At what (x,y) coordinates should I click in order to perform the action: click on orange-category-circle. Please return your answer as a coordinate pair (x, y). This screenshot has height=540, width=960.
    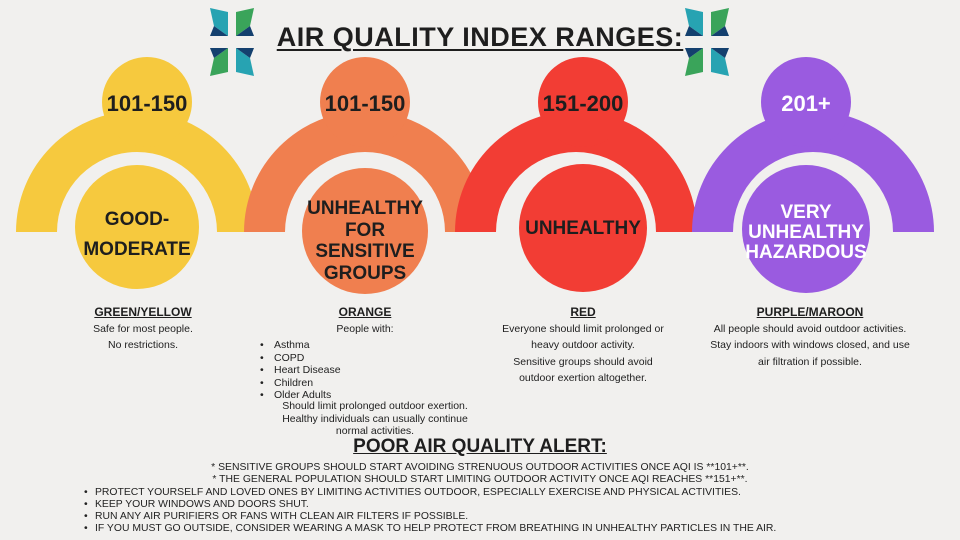
    Looking at the image, I should click on (365, 231).